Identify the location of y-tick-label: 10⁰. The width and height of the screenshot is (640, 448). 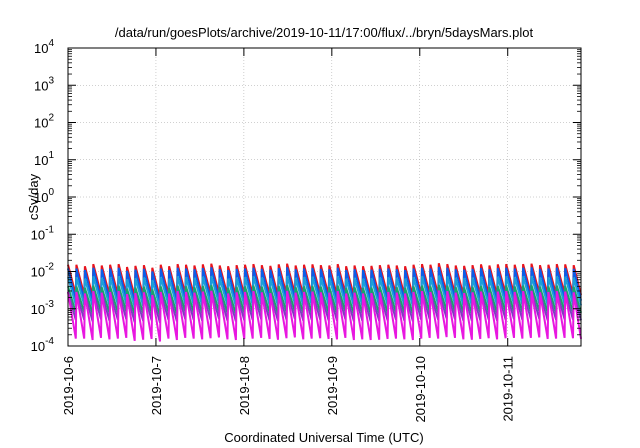
(44, 196).